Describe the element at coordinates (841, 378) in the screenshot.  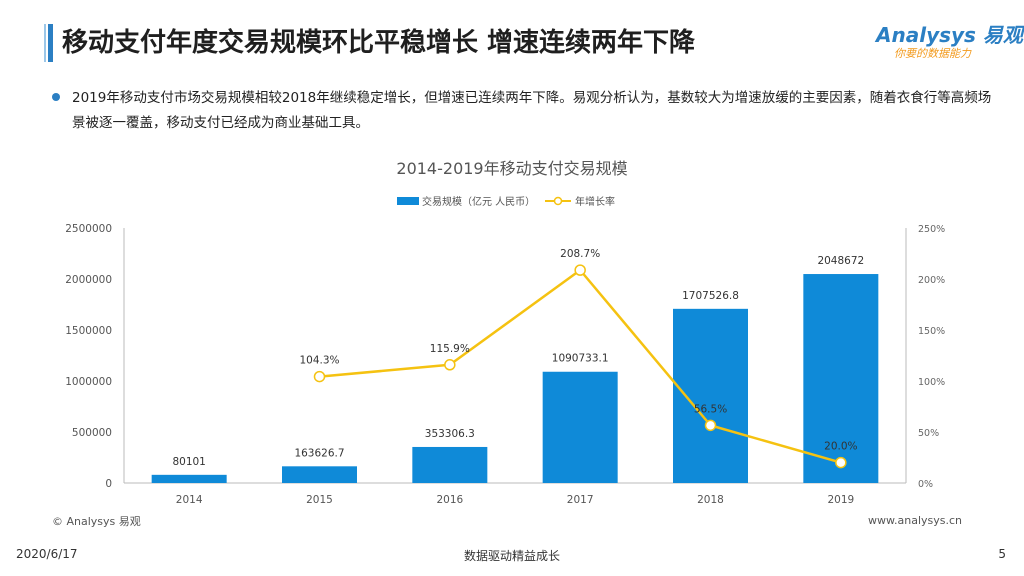
I see `bar-2019` at that location.